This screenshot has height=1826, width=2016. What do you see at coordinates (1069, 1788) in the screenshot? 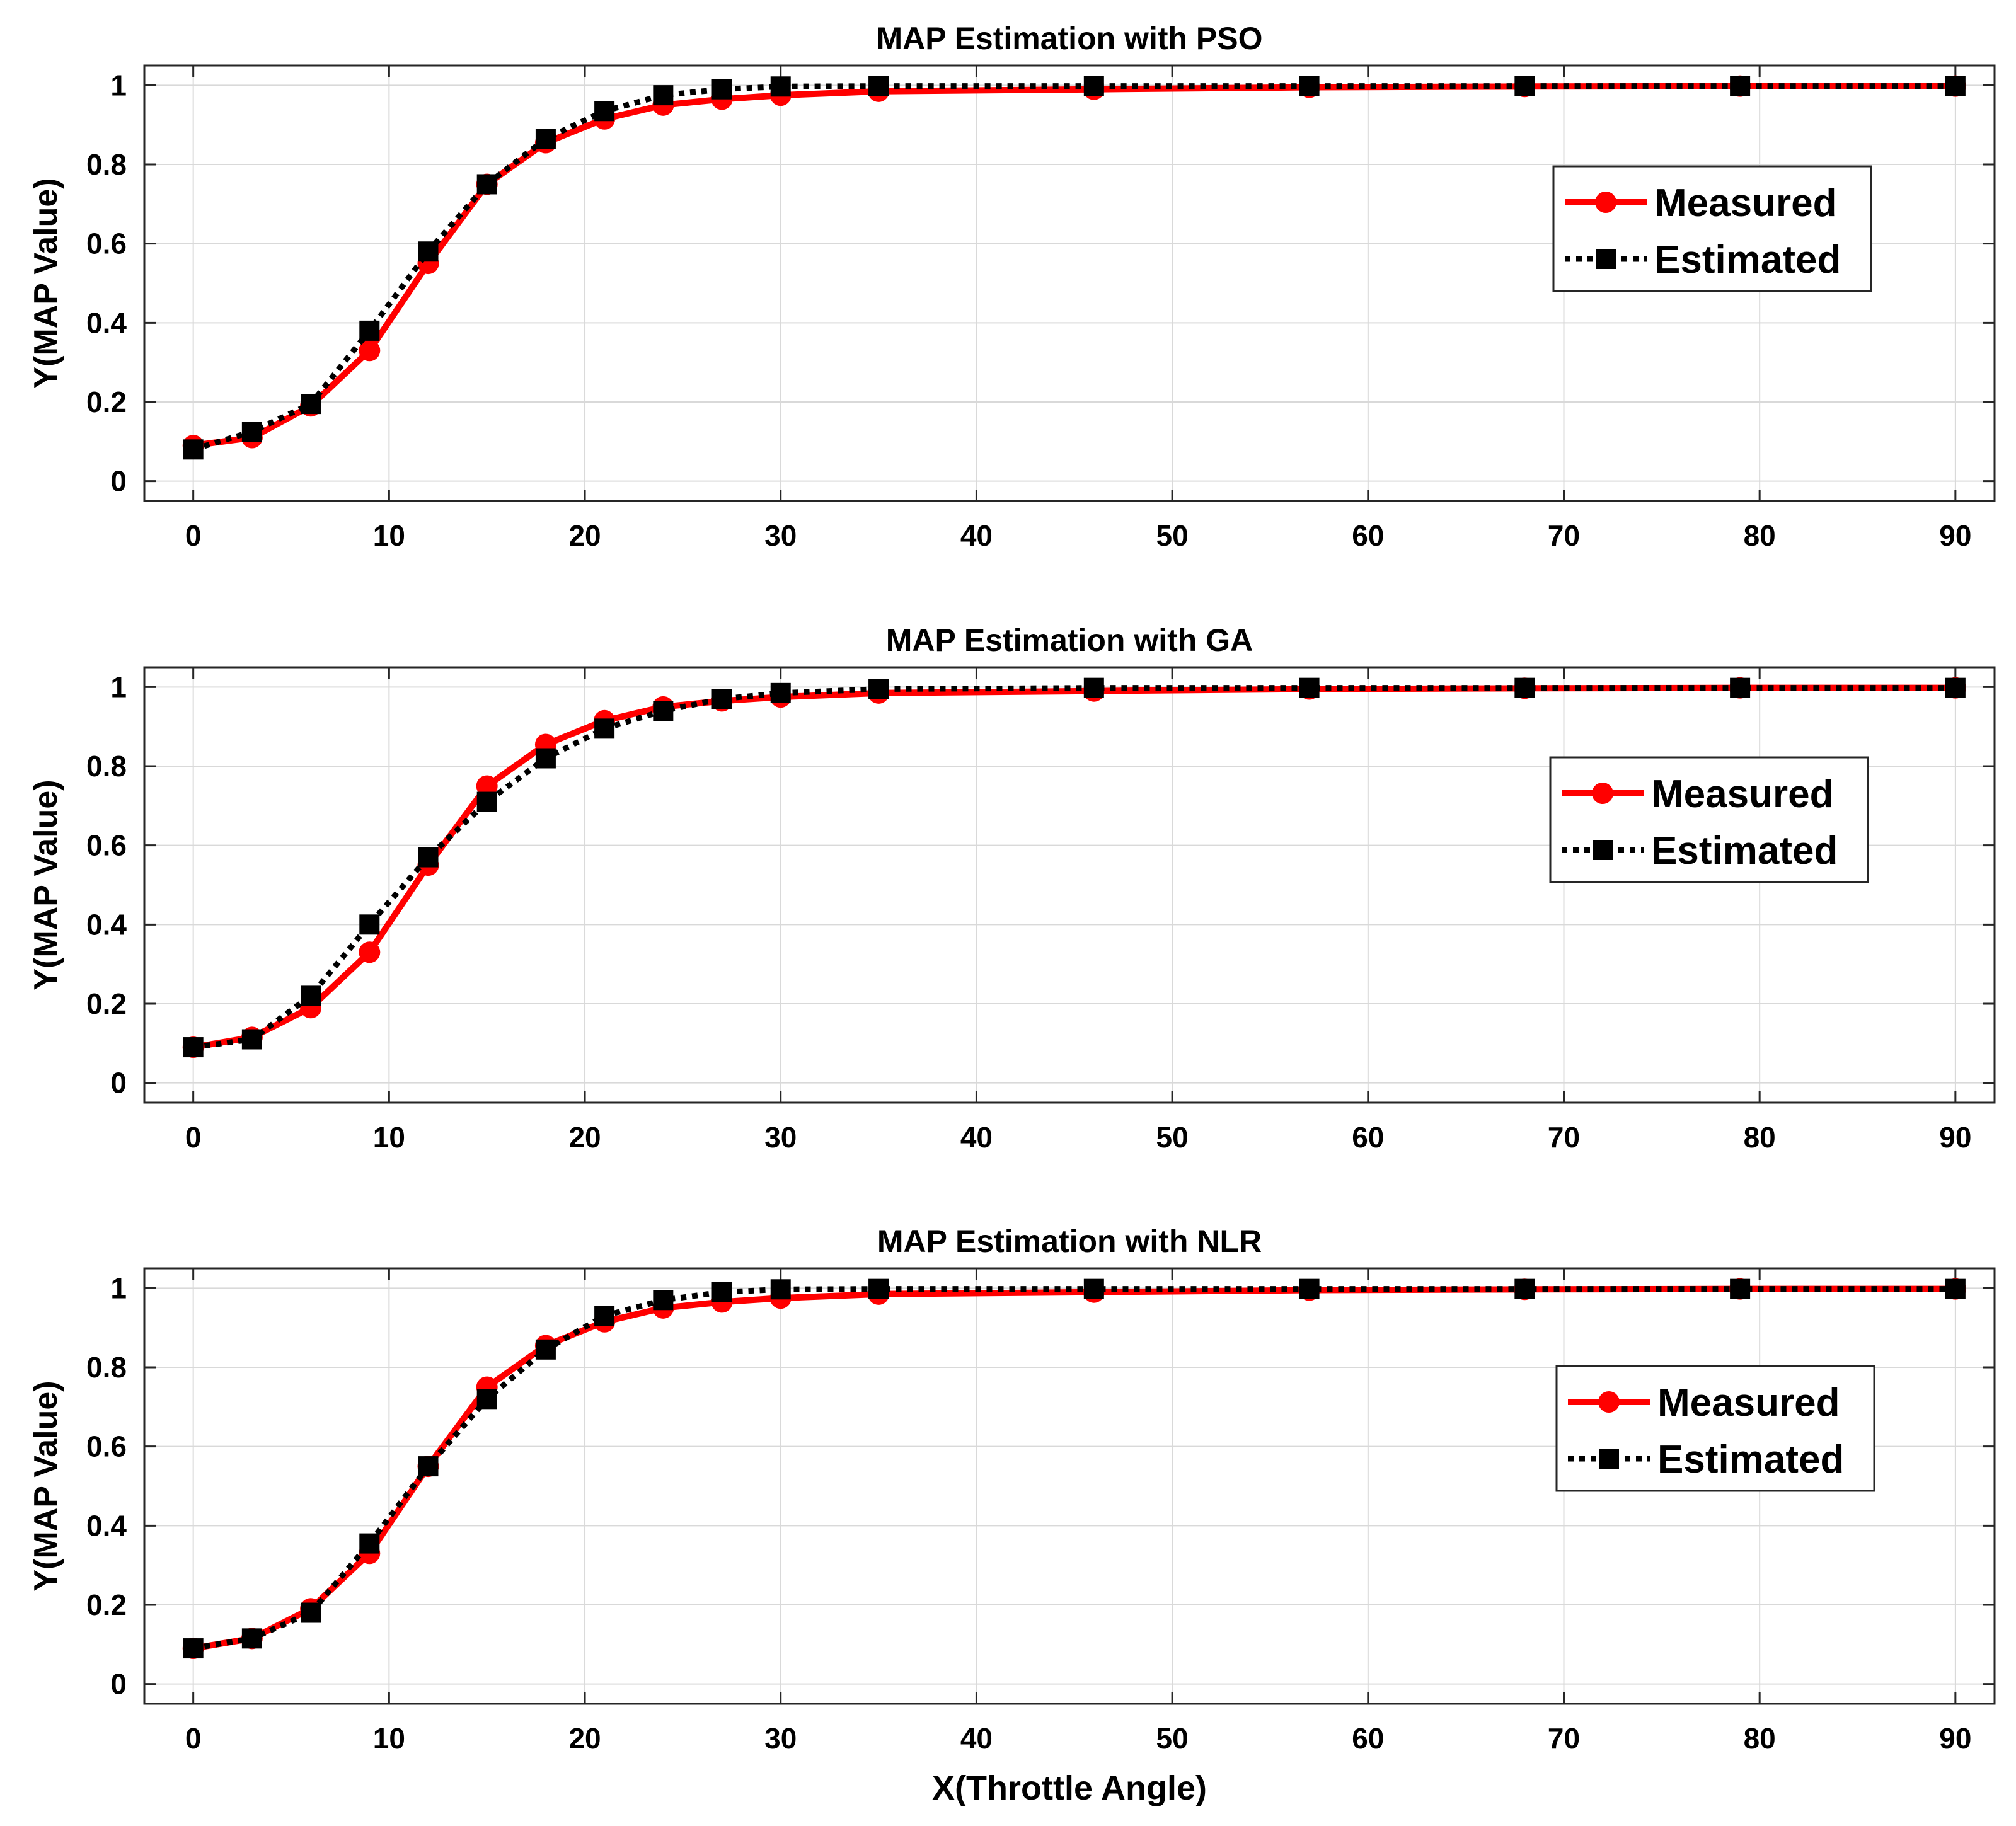
I see `x-axis-label: X(Throttle Angle)` at bounding box center [1069, 1788].